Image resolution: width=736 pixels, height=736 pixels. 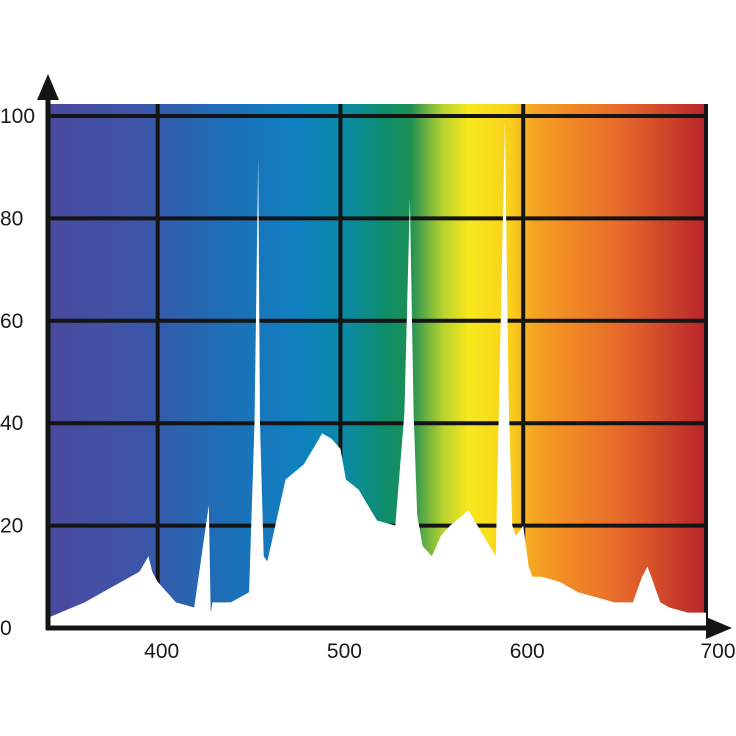 What do you see at coordinates (717, 651) in the screenshot?
I see `x-tick-label: 700` at bounding box center [717, 651].